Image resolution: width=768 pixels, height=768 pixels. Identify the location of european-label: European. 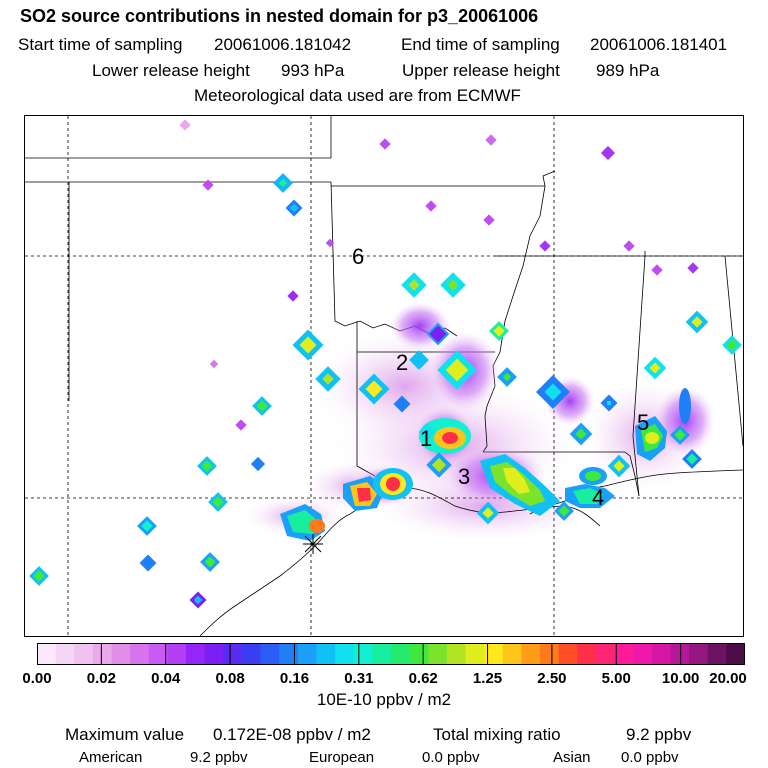
(342, 757).